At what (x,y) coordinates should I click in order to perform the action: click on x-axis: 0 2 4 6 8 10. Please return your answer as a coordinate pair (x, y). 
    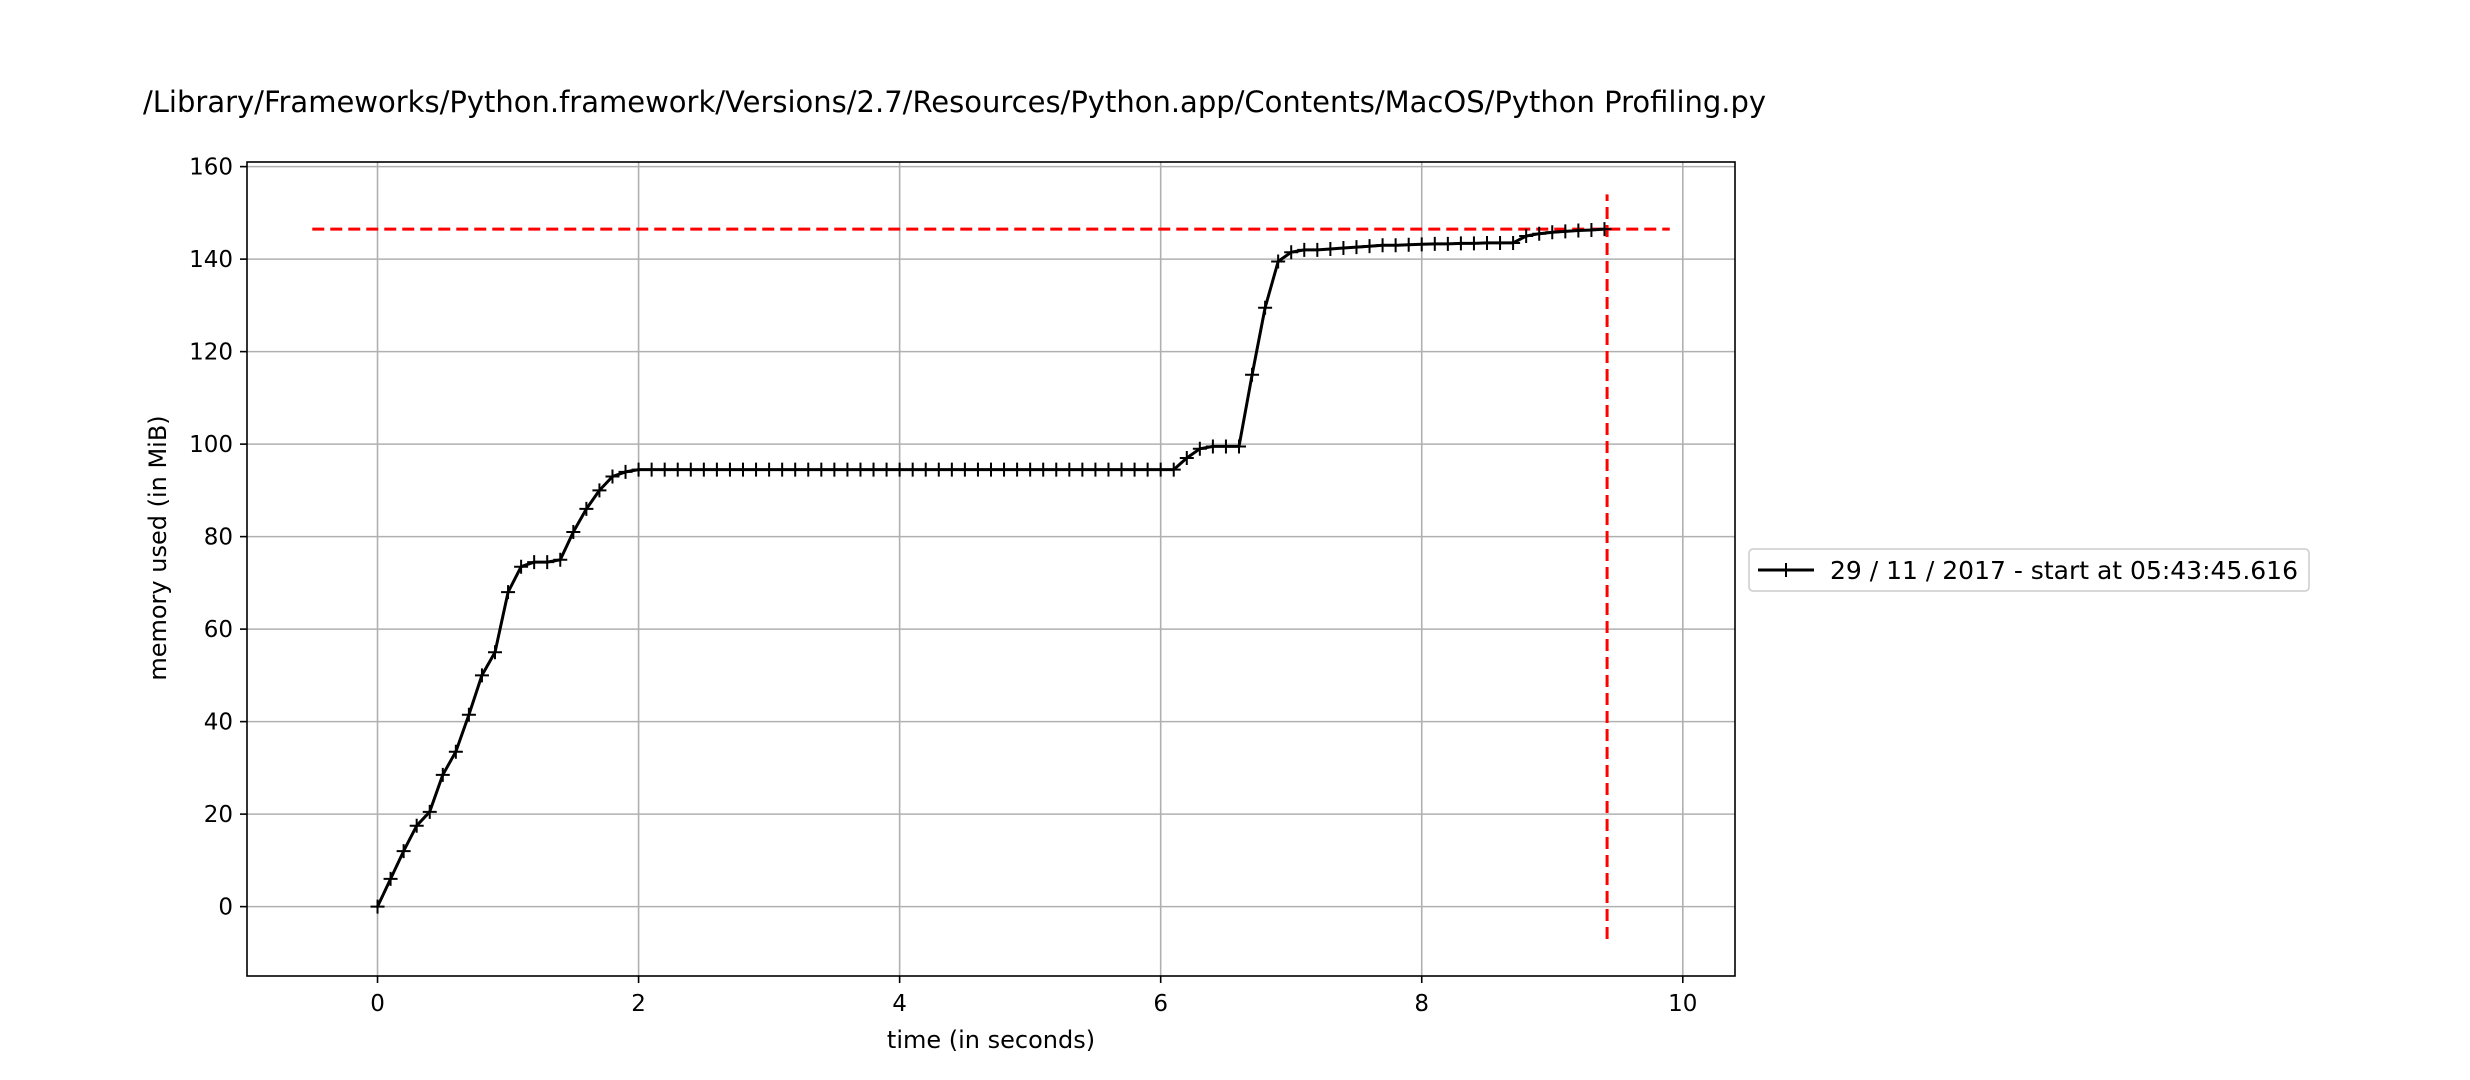
    Looking at the image, I should click on (1033, 996).